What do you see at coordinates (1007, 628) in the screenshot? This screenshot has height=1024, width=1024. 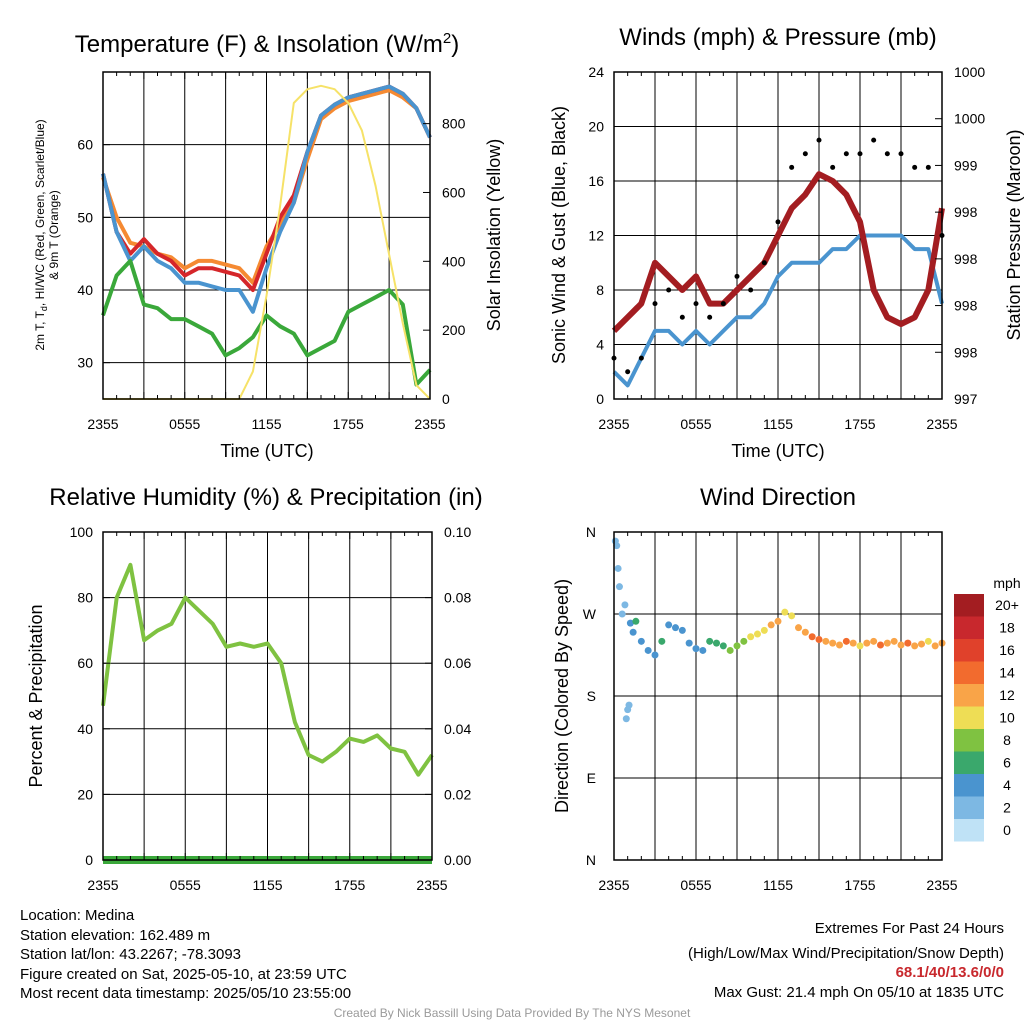 I see `legend-label: 18` at bounding box center [1007, 628].